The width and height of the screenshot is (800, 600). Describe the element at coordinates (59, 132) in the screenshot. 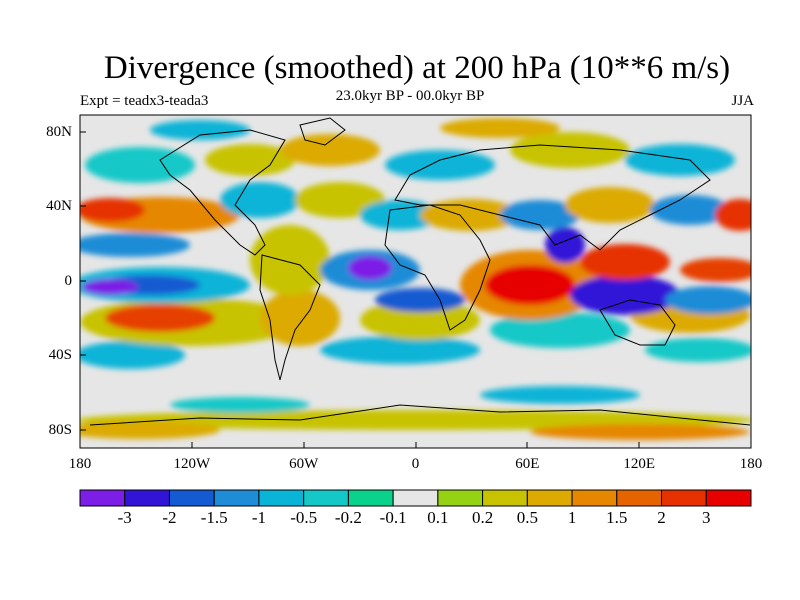

I see `latitude-label: 80N` at that location.